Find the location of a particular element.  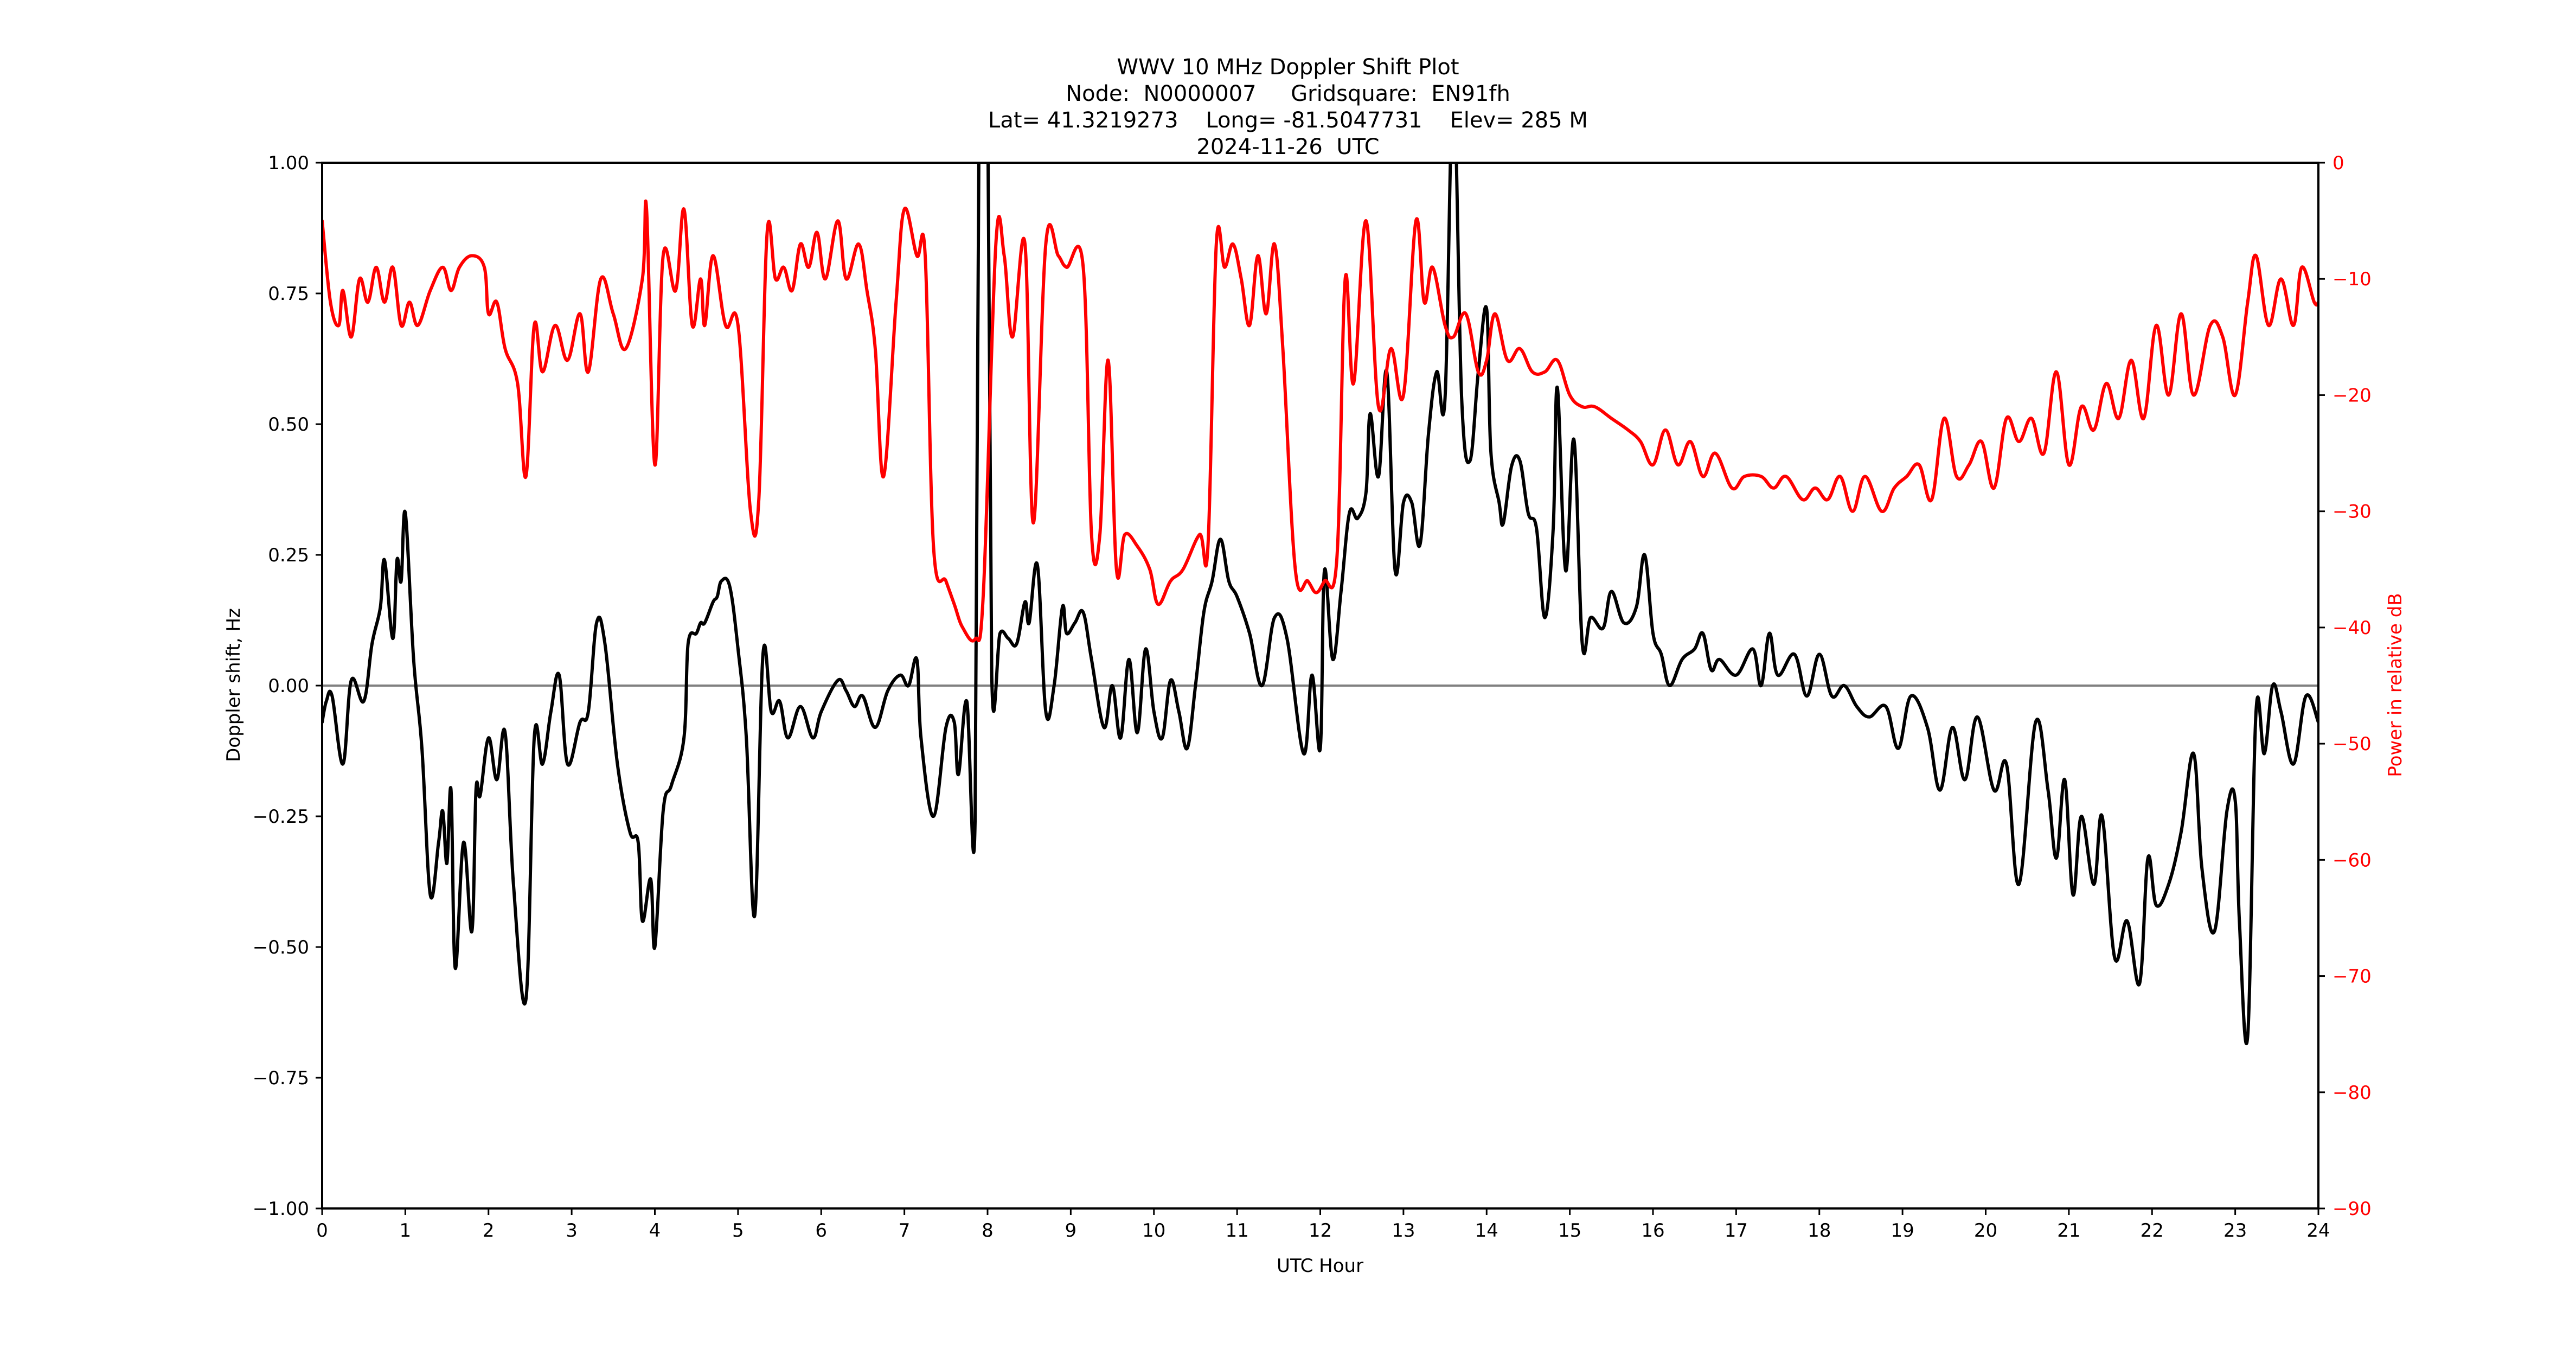

right-tick-label: −30 is located at coordinates (2352, 512).